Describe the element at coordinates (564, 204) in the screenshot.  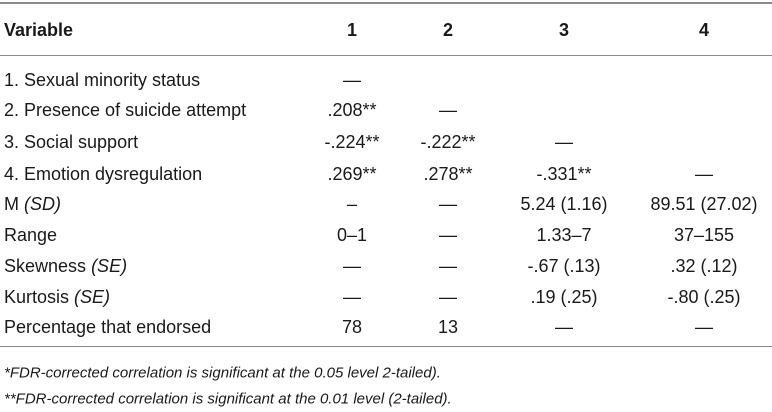
I see `table-cell: 5.24 (1.16)` at that location.